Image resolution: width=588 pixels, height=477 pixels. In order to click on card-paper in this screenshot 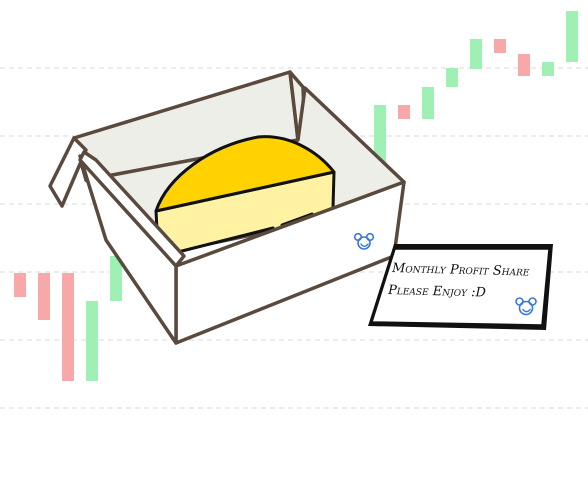, I will do `click(460, 287)`.